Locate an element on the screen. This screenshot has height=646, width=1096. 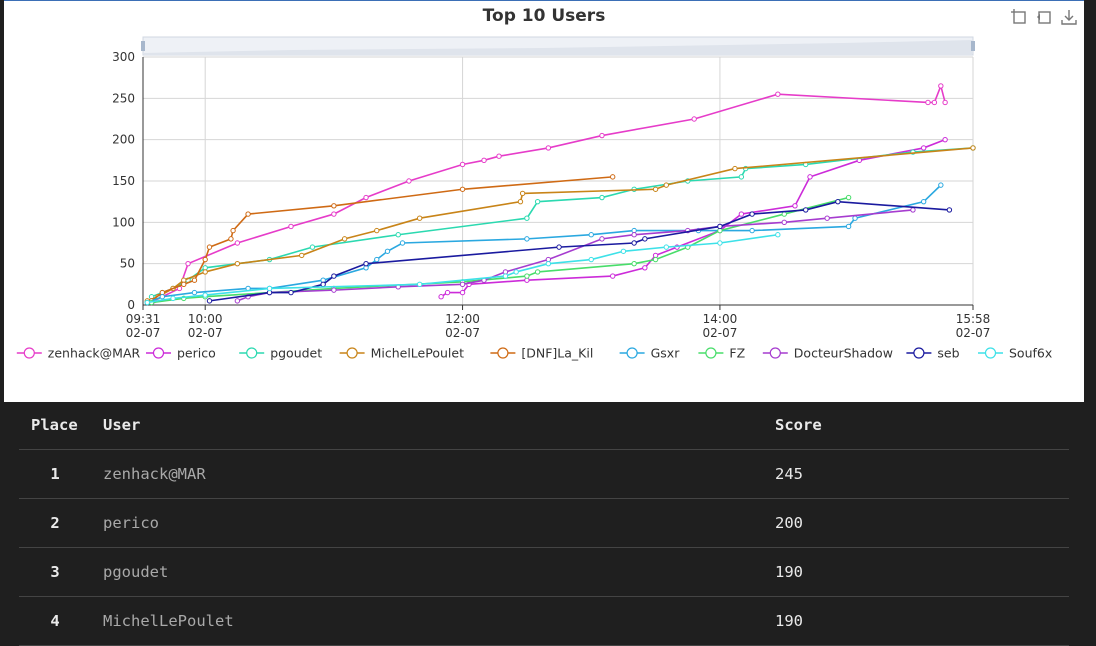
legend-label: Souf6x is located at coordinates (1030, 353).